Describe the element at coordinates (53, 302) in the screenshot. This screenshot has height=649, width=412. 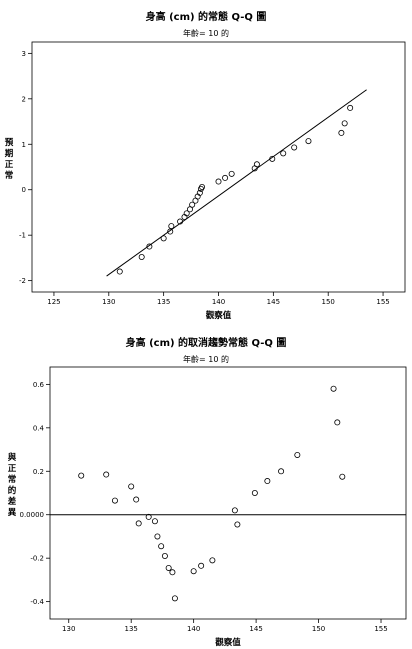
I see `x-tick-label: 125` at that location.